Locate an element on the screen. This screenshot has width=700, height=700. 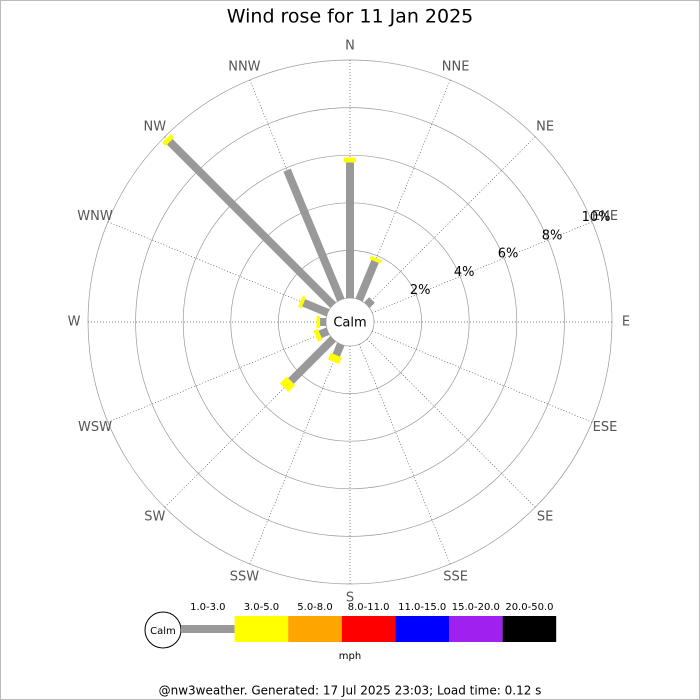
calm-circle is located at coordinates (350, 322).